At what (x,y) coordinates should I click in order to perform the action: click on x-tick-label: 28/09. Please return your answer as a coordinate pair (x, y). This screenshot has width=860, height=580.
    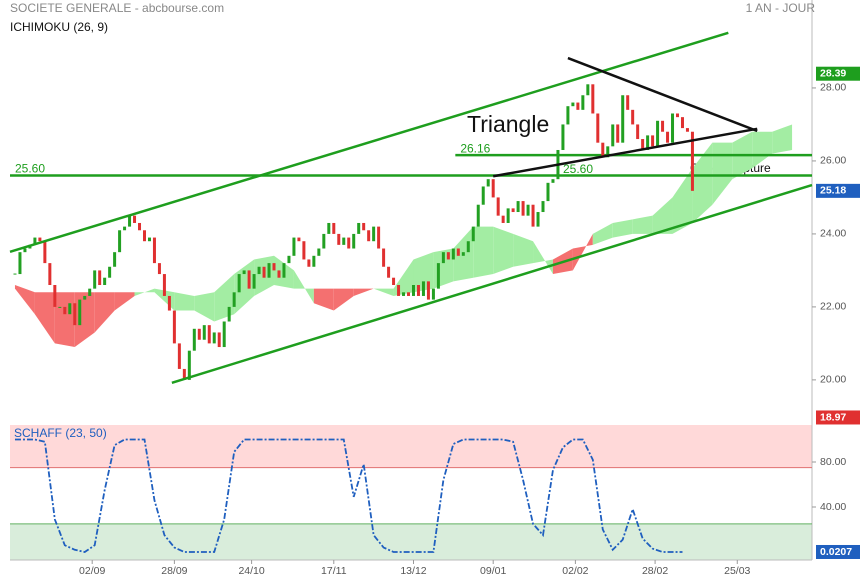
    Looking at the image, I should click on (174, 571).